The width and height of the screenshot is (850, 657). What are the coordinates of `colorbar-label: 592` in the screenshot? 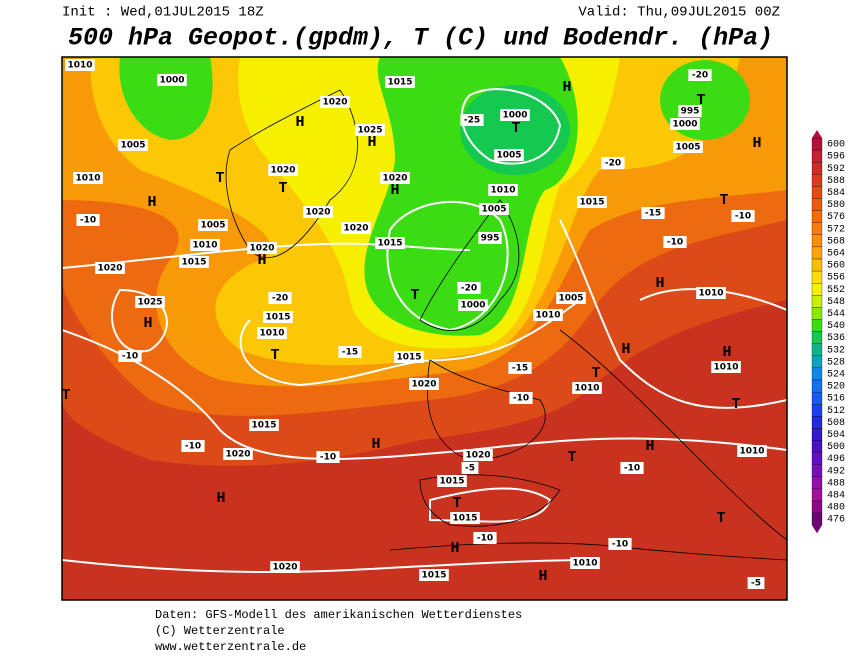 It's located at (836, 169).